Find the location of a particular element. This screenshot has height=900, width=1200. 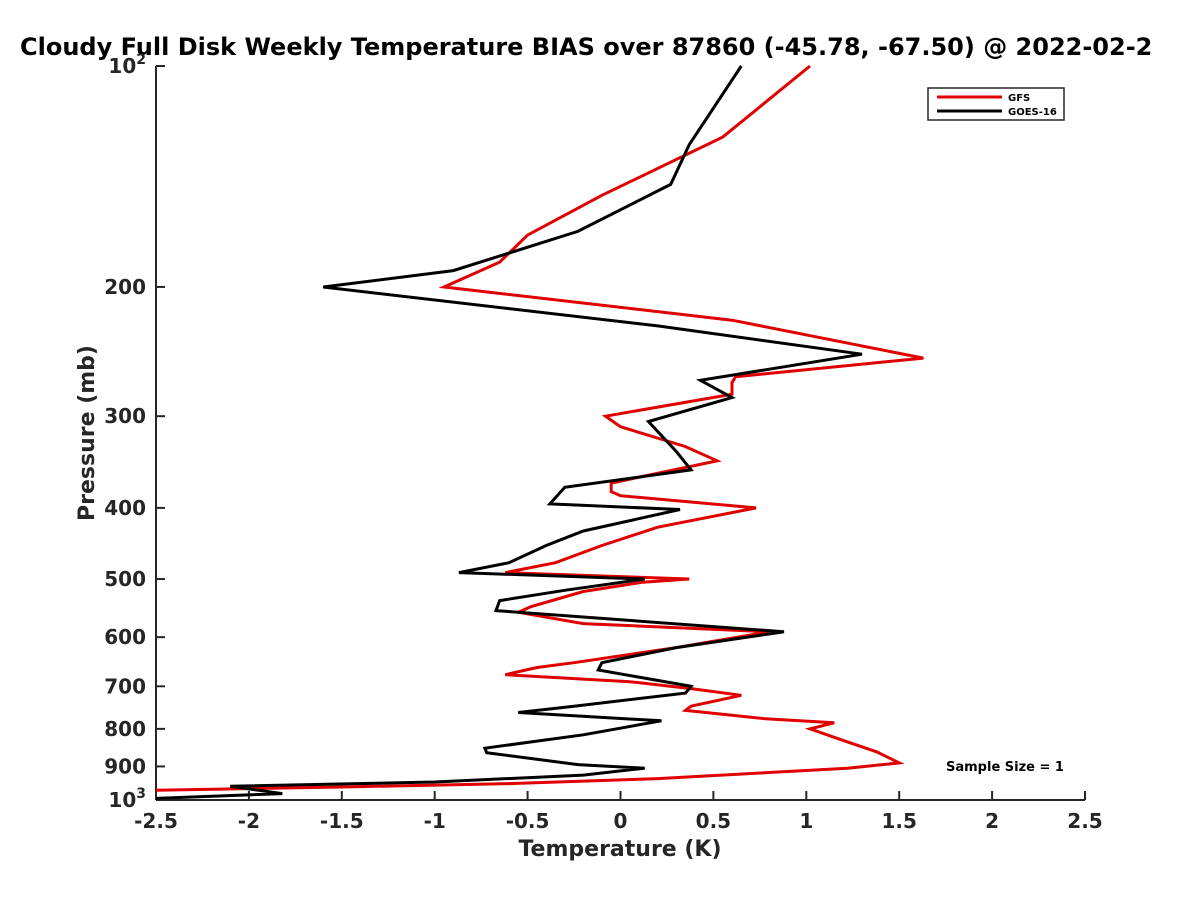

y-tick-label: 900 is located at coordinates (125, 766).